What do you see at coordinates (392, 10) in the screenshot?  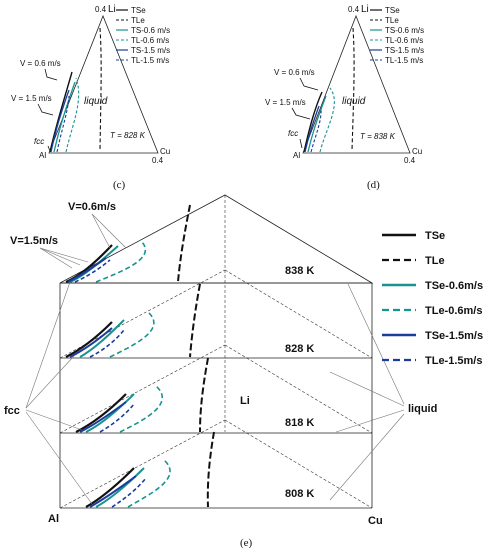 I see `panel-d-legend-item: TSe` at bounding box center [392, 10].